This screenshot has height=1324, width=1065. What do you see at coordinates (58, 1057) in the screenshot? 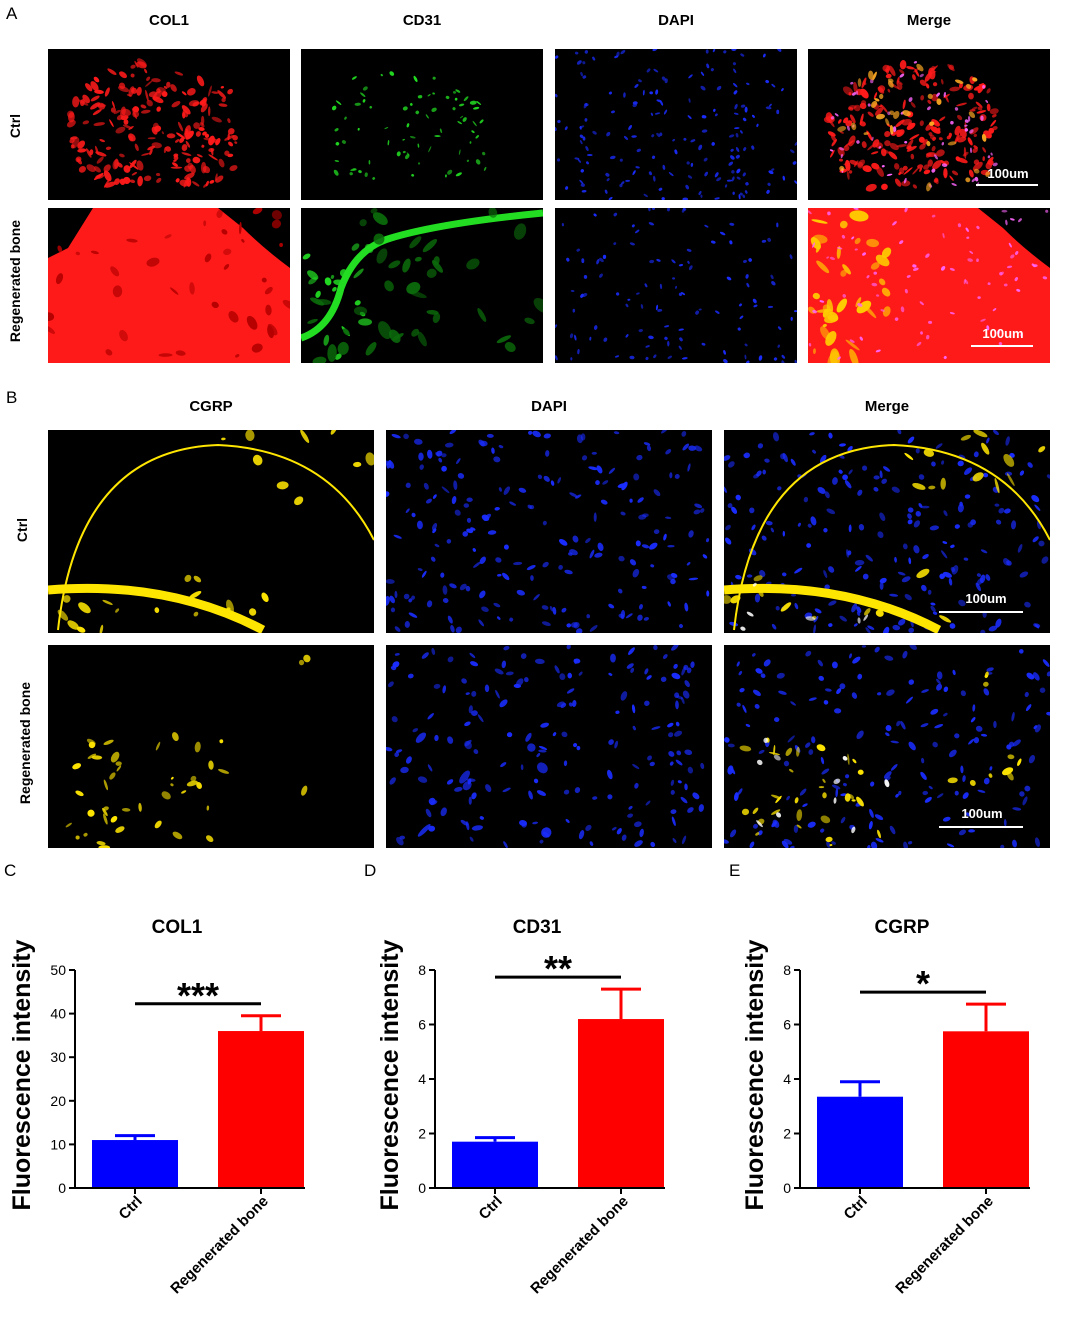
I see `y-tick-label: 30` at bounding box center [58, 1057].